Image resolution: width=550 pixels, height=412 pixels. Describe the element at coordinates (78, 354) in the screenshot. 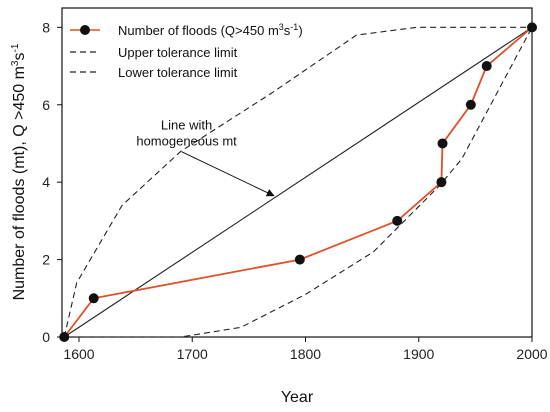

I see `x-tick-label: 1600` at that location.